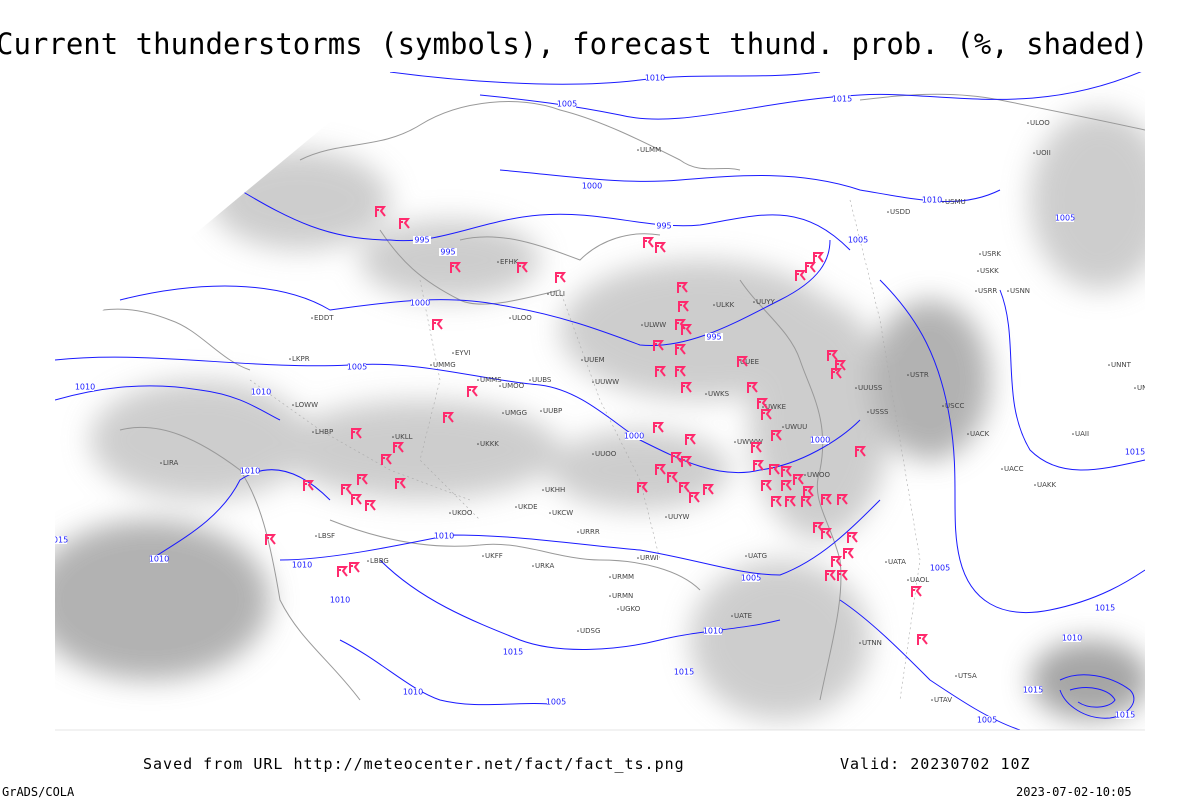 The width and height of the screenshot is (1200, 800). What do you see at coordinates (897, 562) in the screenshot?
I see `station-label: UATA` at bounding box center [897, 562].